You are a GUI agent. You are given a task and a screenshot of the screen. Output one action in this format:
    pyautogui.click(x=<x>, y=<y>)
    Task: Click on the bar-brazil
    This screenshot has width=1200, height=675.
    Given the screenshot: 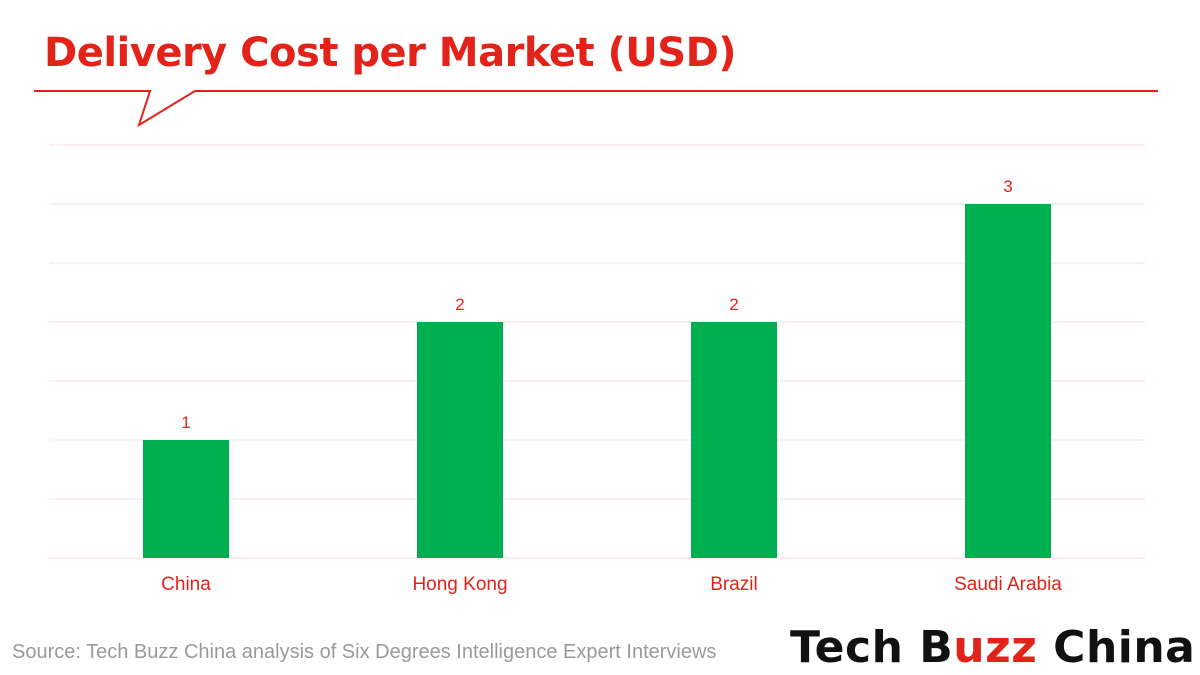 What is the action you would take?
    pyautogui.click(x=734, y=440)
    